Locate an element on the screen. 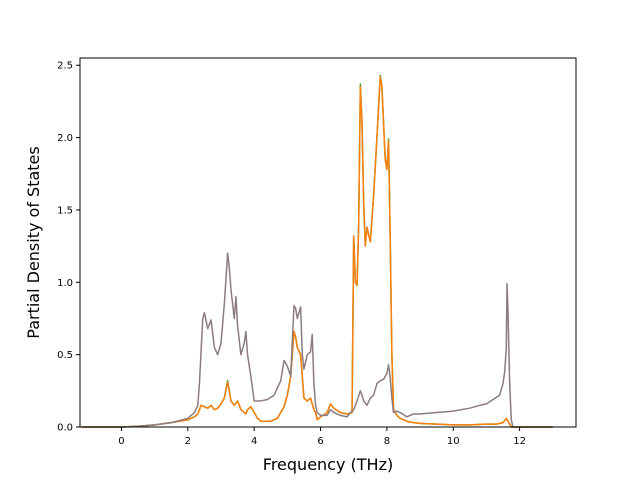  x-tick-label: 12 is located at coordinates (519, 441).